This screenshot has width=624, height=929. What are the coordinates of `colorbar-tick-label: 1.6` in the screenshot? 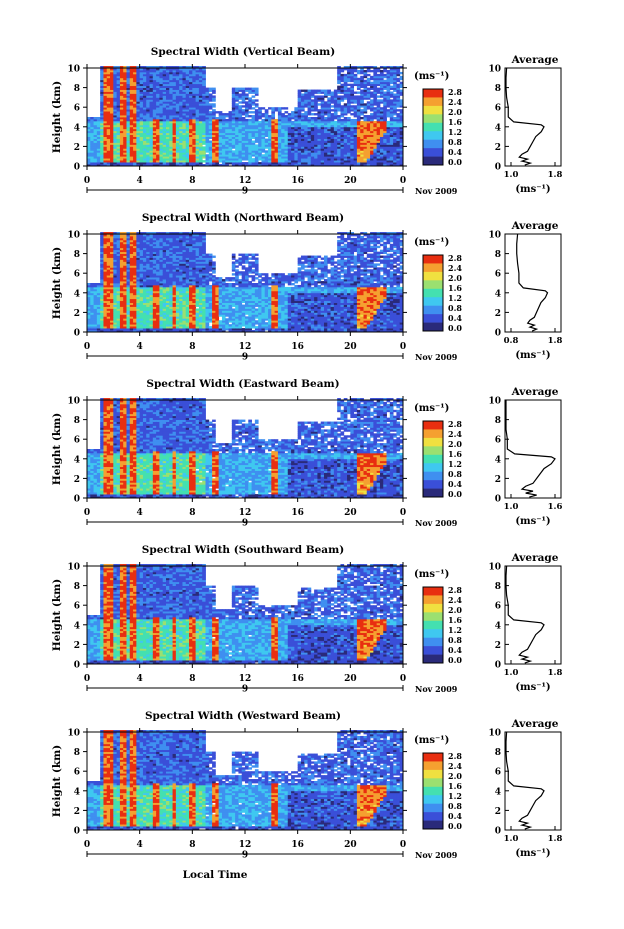 It's located at (455, 620).